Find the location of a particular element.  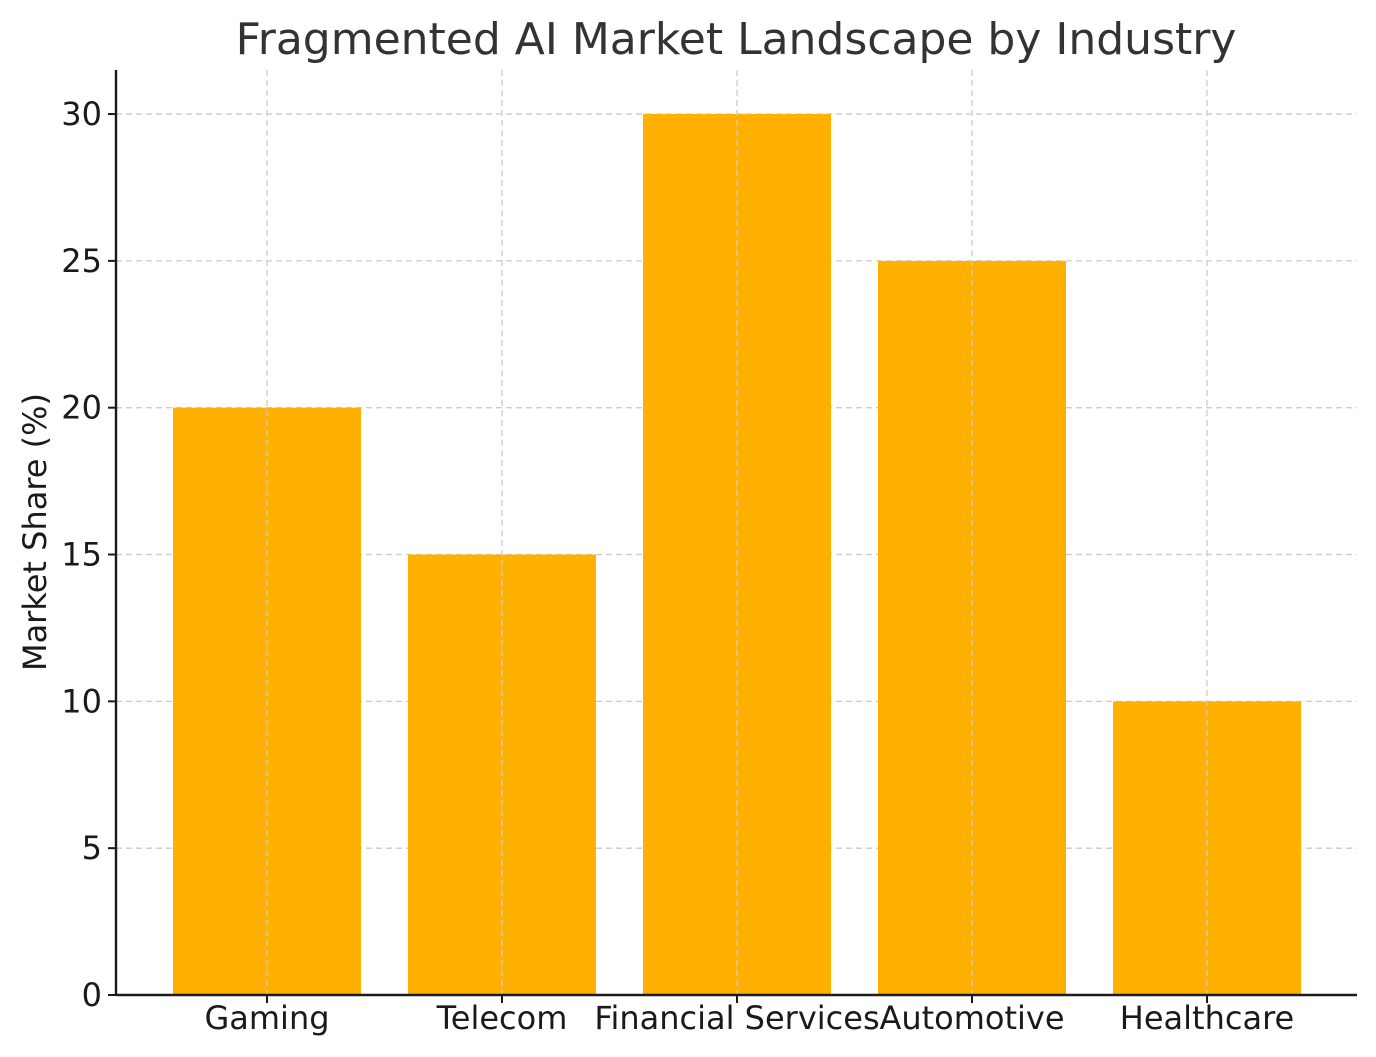

y-tick-label: 20 is located at coordinates (81, 408).